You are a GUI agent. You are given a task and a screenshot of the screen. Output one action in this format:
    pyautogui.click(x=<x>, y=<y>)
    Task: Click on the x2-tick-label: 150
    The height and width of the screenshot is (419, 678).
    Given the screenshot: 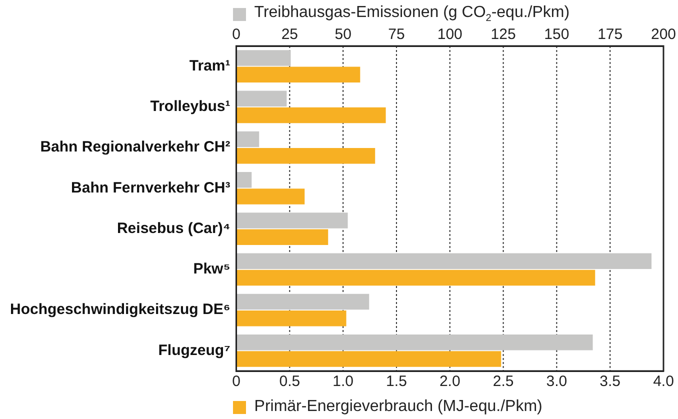 What is the action you would take?
    pyautogui.click(x=557, y=35)
    